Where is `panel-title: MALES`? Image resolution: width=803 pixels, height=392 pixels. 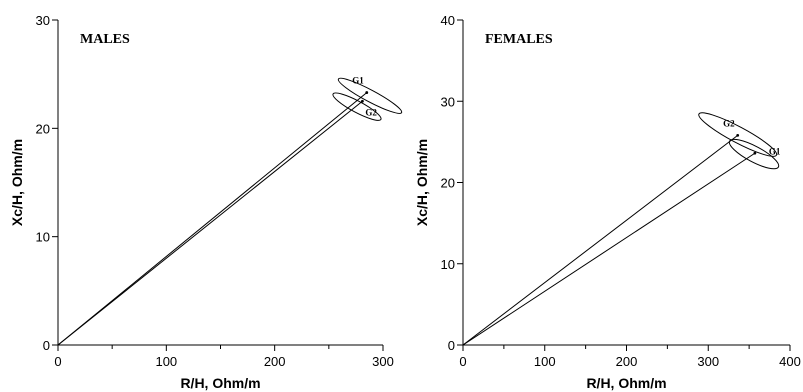
panel-title: MALES is located at coordinates (105, 39).